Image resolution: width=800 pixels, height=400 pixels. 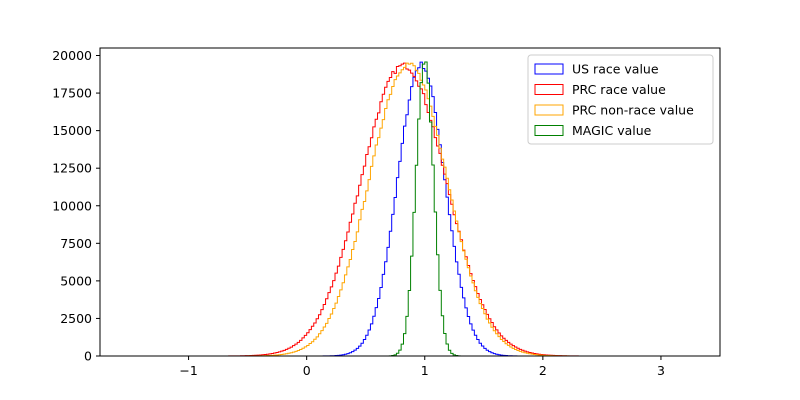 I want to click on y-tick-label: 20000, so click(x=72, y=55).